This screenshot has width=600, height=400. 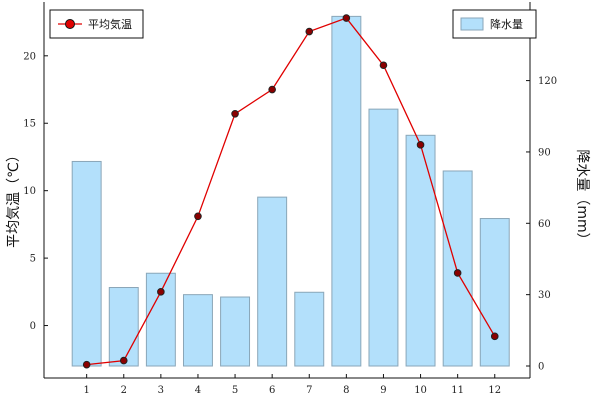 What do you see at coordinates (33, 259) in the screenshot?
I see `y-tick-label-left: 5` at bounding box center [33, 259].